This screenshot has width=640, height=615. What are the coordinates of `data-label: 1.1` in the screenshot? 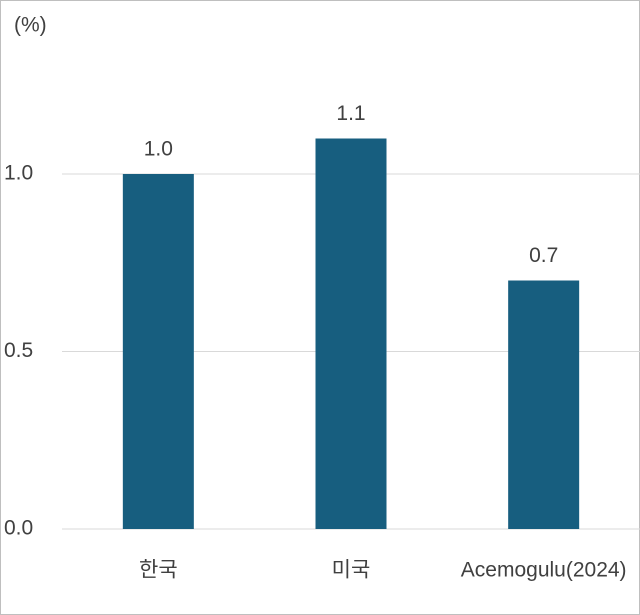 It's located at (350, 113).